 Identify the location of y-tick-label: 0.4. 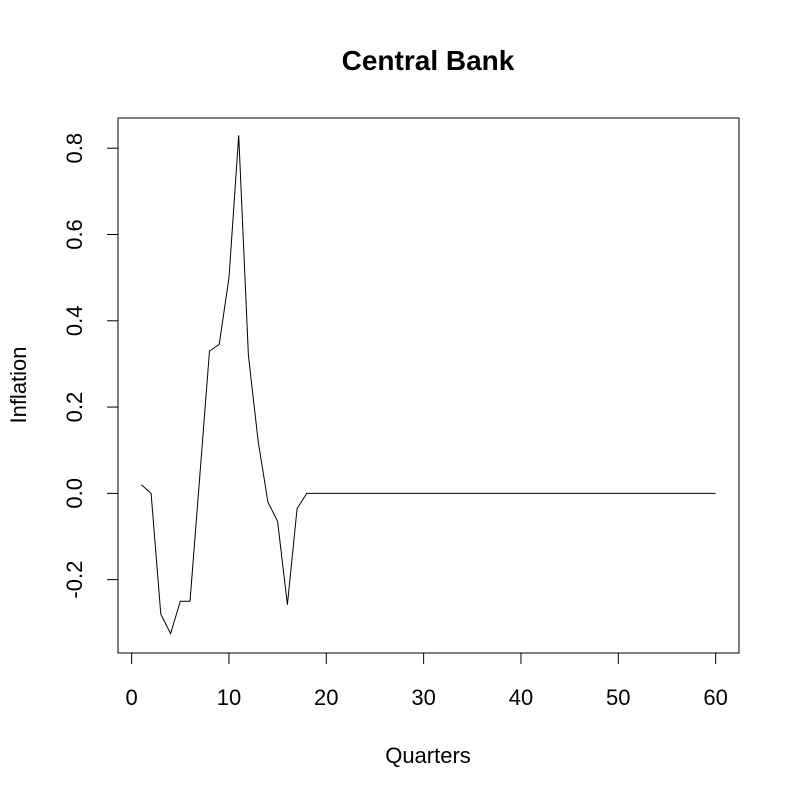
(74, 320).